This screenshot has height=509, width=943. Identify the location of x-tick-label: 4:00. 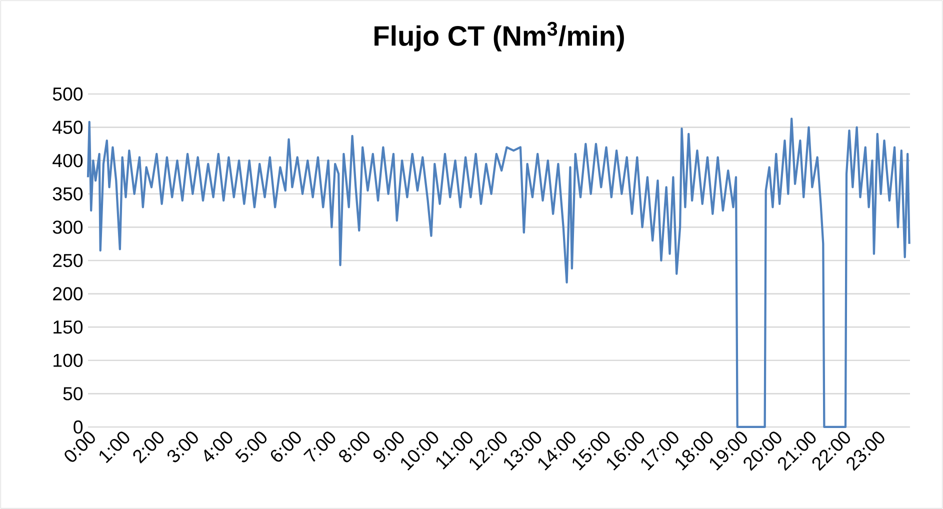
(218, 447).